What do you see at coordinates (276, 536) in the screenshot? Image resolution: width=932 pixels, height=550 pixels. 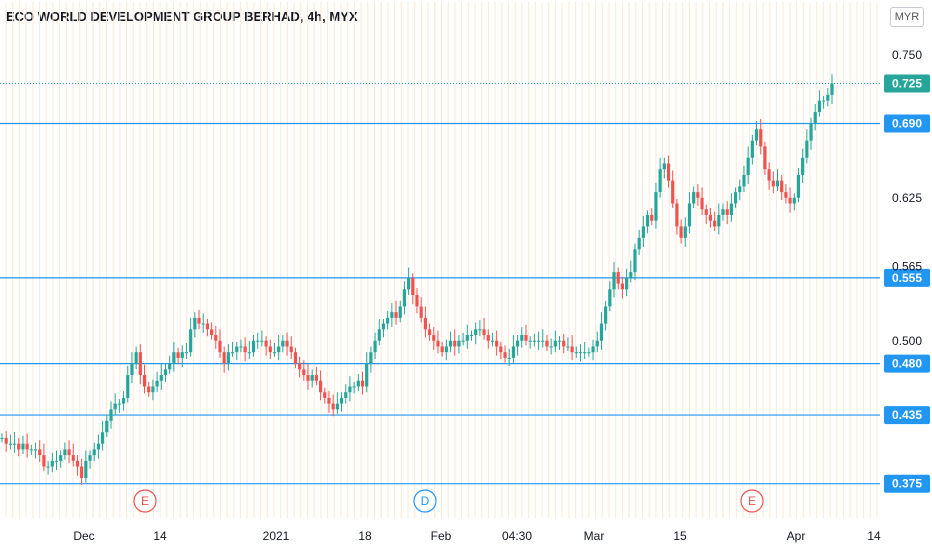 I see `x-tick-label: 2021` at bounding box center [276, 536].